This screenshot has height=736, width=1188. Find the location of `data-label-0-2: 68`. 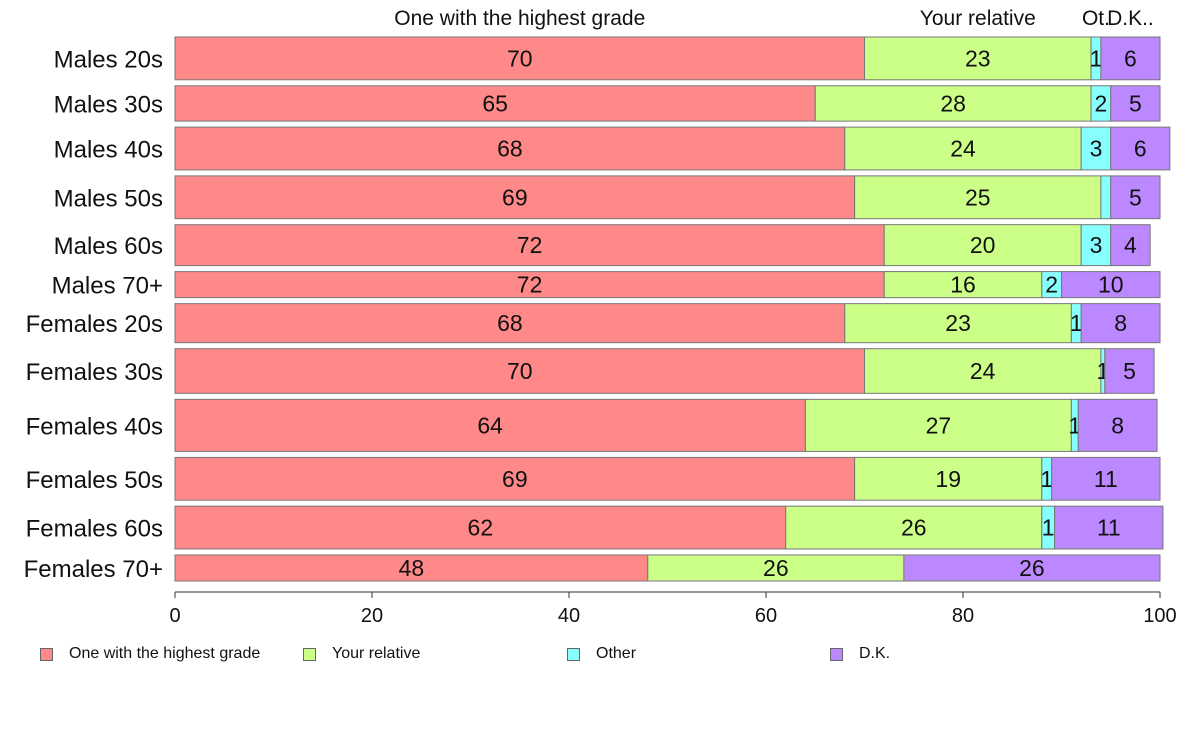

data-label-0-2: 68 is located at coordinates (510, 149).